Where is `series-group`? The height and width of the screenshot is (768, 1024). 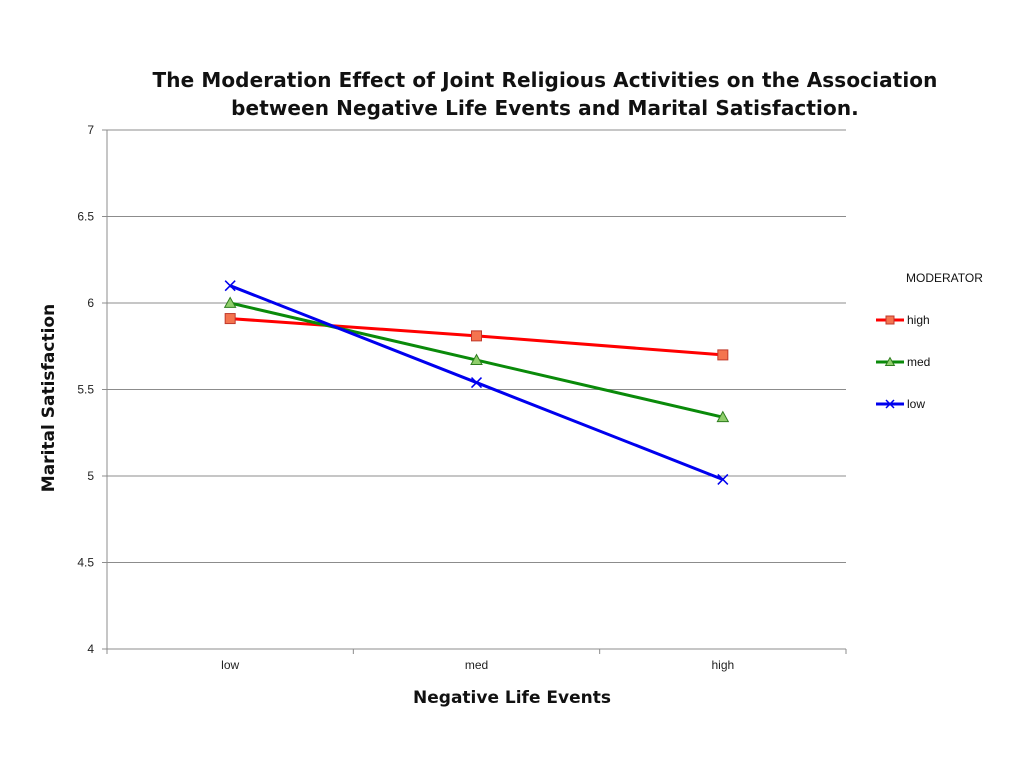
series-group is located at coordinates (476, 382).